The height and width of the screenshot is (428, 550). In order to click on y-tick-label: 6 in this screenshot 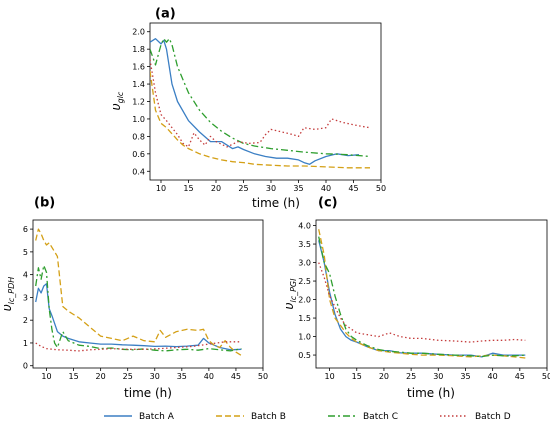, I will do `click(25, 229)`.